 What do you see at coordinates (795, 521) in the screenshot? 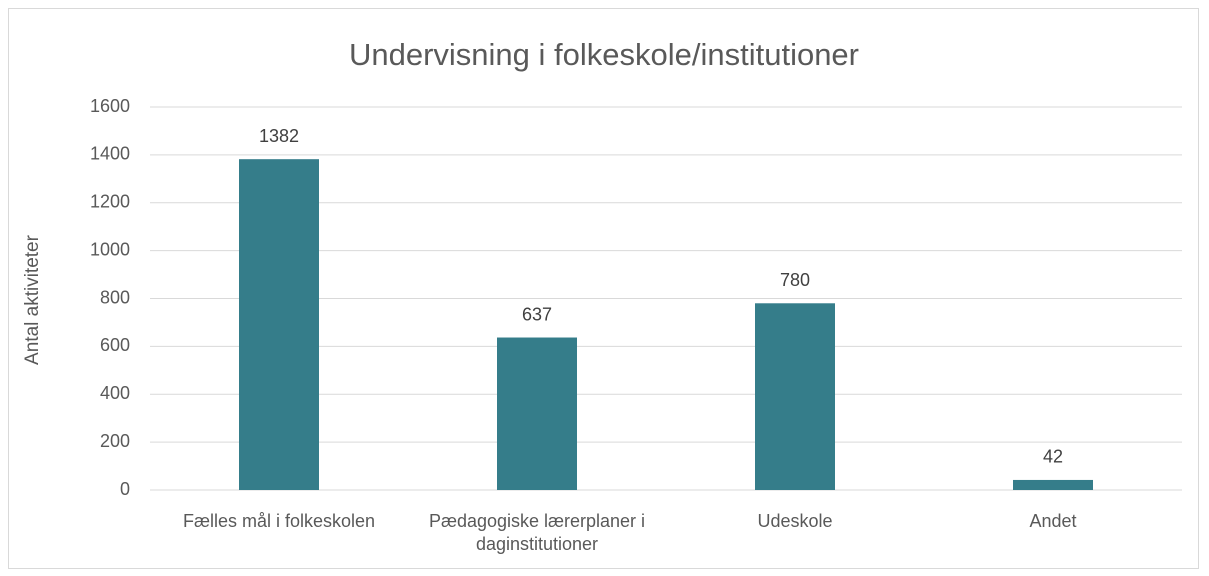
I see `x-tick-label: Udeskole` at bounding box center [795, 521].